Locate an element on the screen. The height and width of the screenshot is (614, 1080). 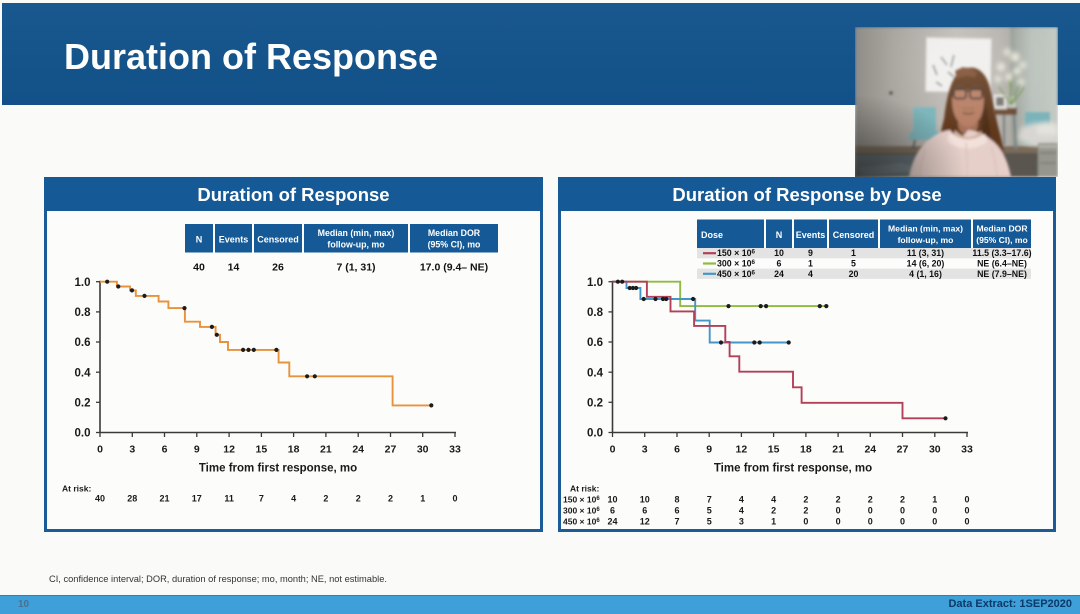
svg-text: 0.8 is located at coordinates (83, 313).